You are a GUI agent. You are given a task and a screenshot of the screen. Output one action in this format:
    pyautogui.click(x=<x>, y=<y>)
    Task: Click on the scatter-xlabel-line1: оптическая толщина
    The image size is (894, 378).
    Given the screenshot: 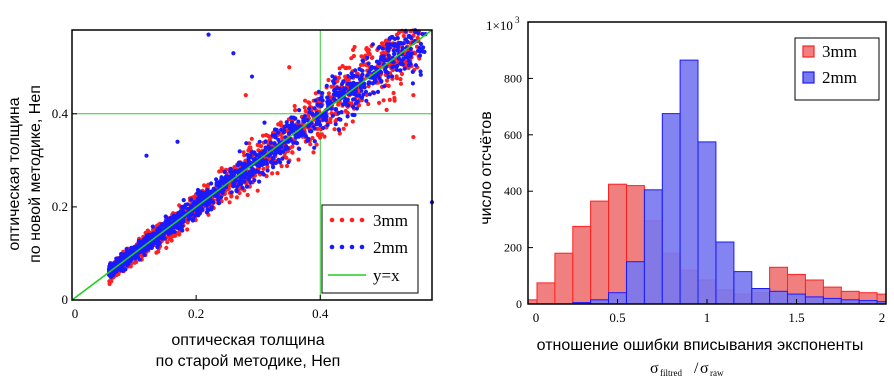 What is the action you would take?
    pyautogui.click(x=247, y=340)
    